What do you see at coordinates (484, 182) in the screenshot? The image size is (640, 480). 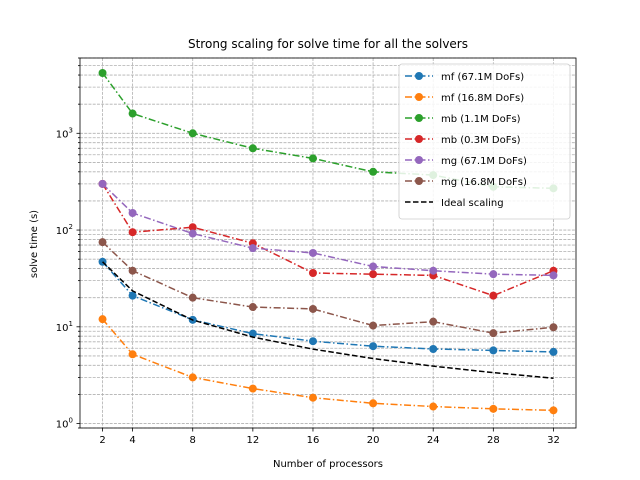 I see `legend-label: mg (16.8M DoFs)` at bounding box center [484, 182].